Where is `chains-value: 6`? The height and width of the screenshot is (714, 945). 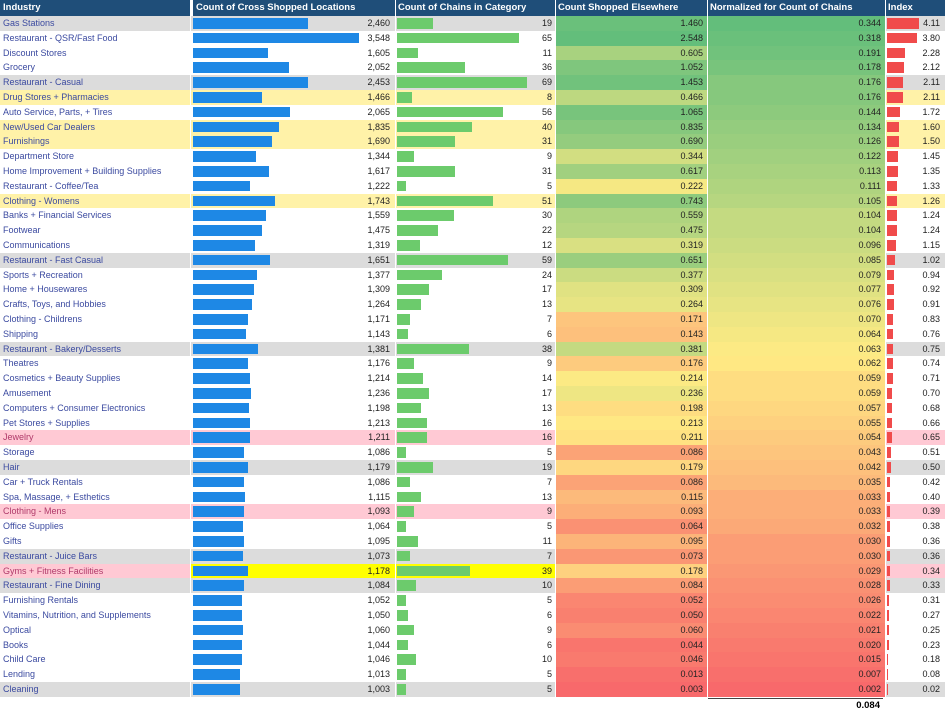 chains-value: 6 is located at coordinates (549, 644).